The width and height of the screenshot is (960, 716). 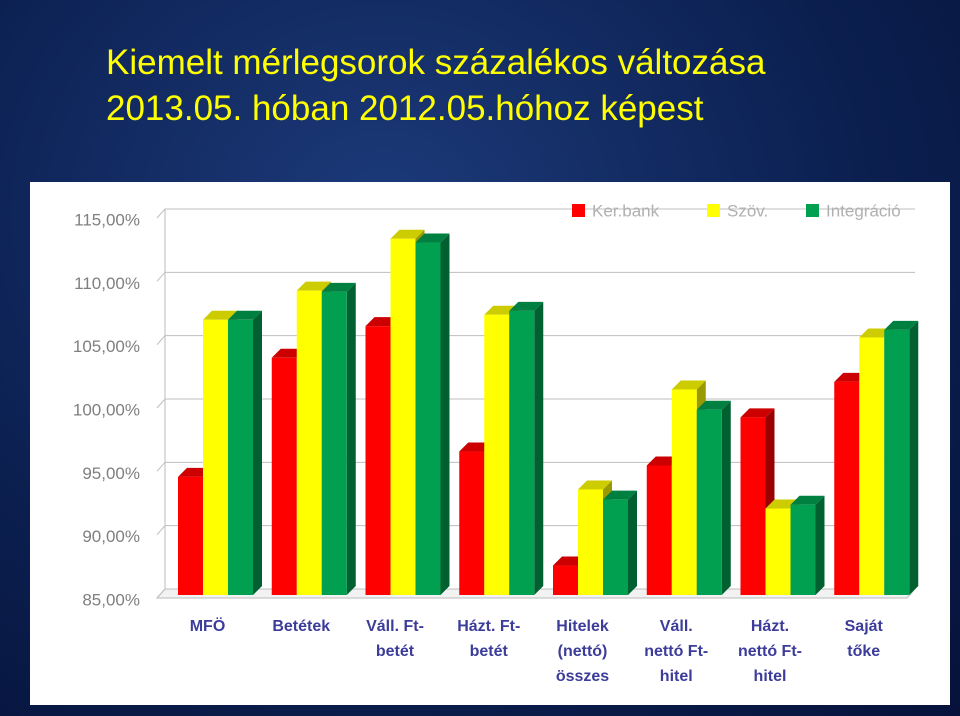 What do you see at coordinates (111, 599) in the screenshot?
I see `y-tick-label: 85,00%` at bounding box center [111, 599].